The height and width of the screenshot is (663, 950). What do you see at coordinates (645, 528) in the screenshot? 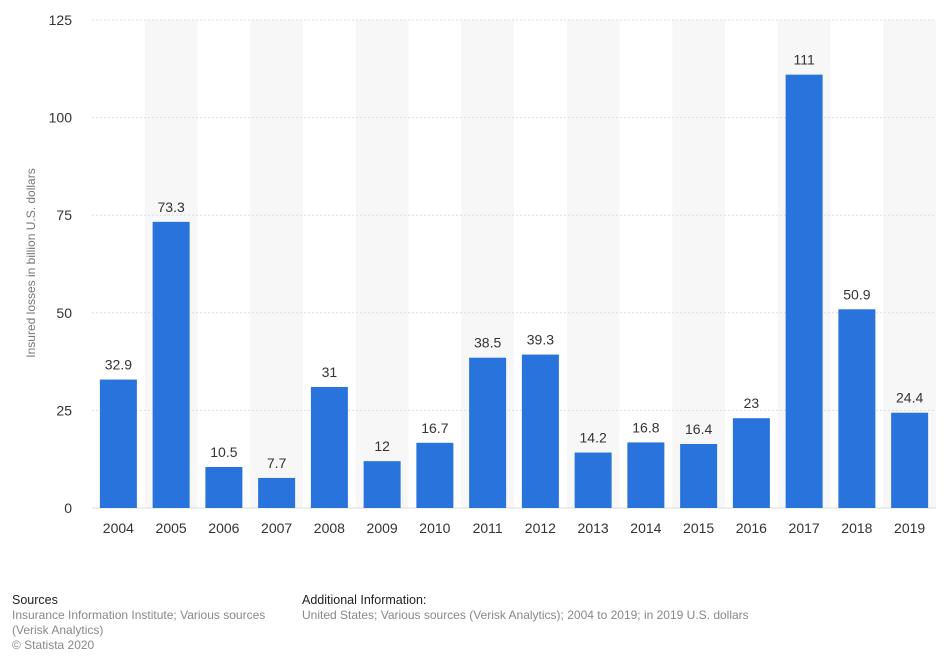
I see `x-tick-label: 2014` at bounding box center [645, 528].